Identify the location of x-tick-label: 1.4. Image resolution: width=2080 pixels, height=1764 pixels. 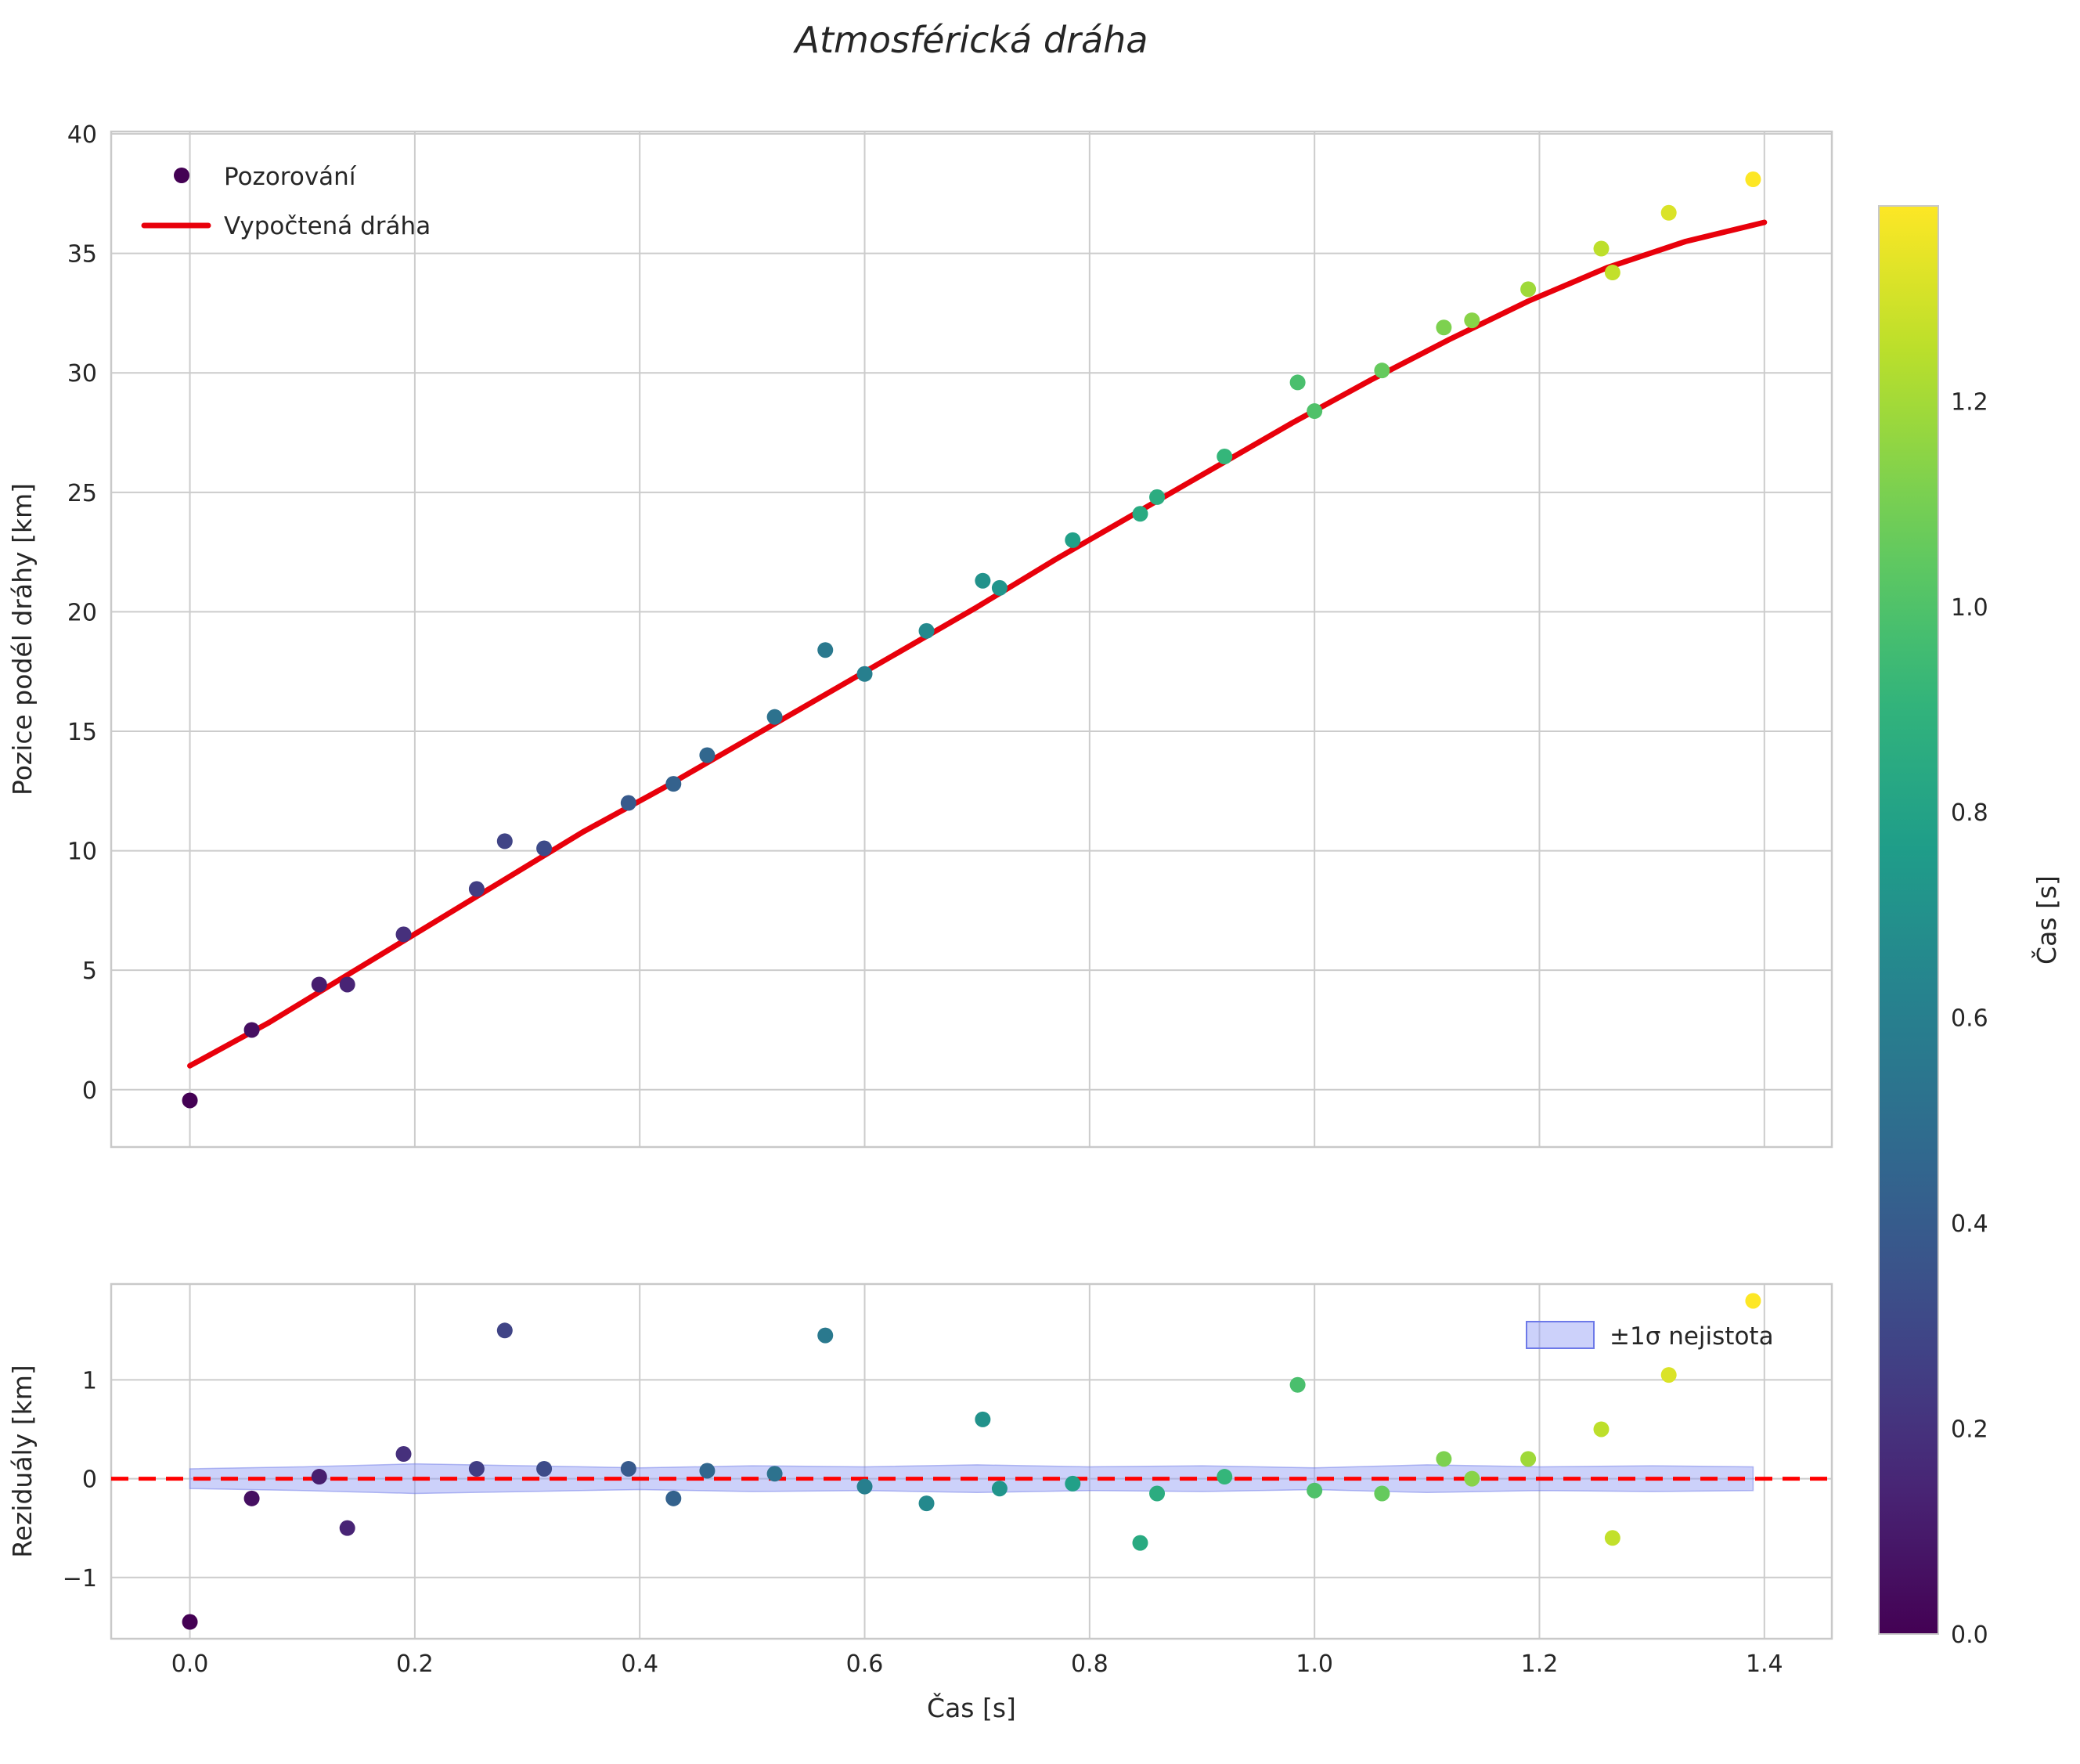
(1764, 1664).